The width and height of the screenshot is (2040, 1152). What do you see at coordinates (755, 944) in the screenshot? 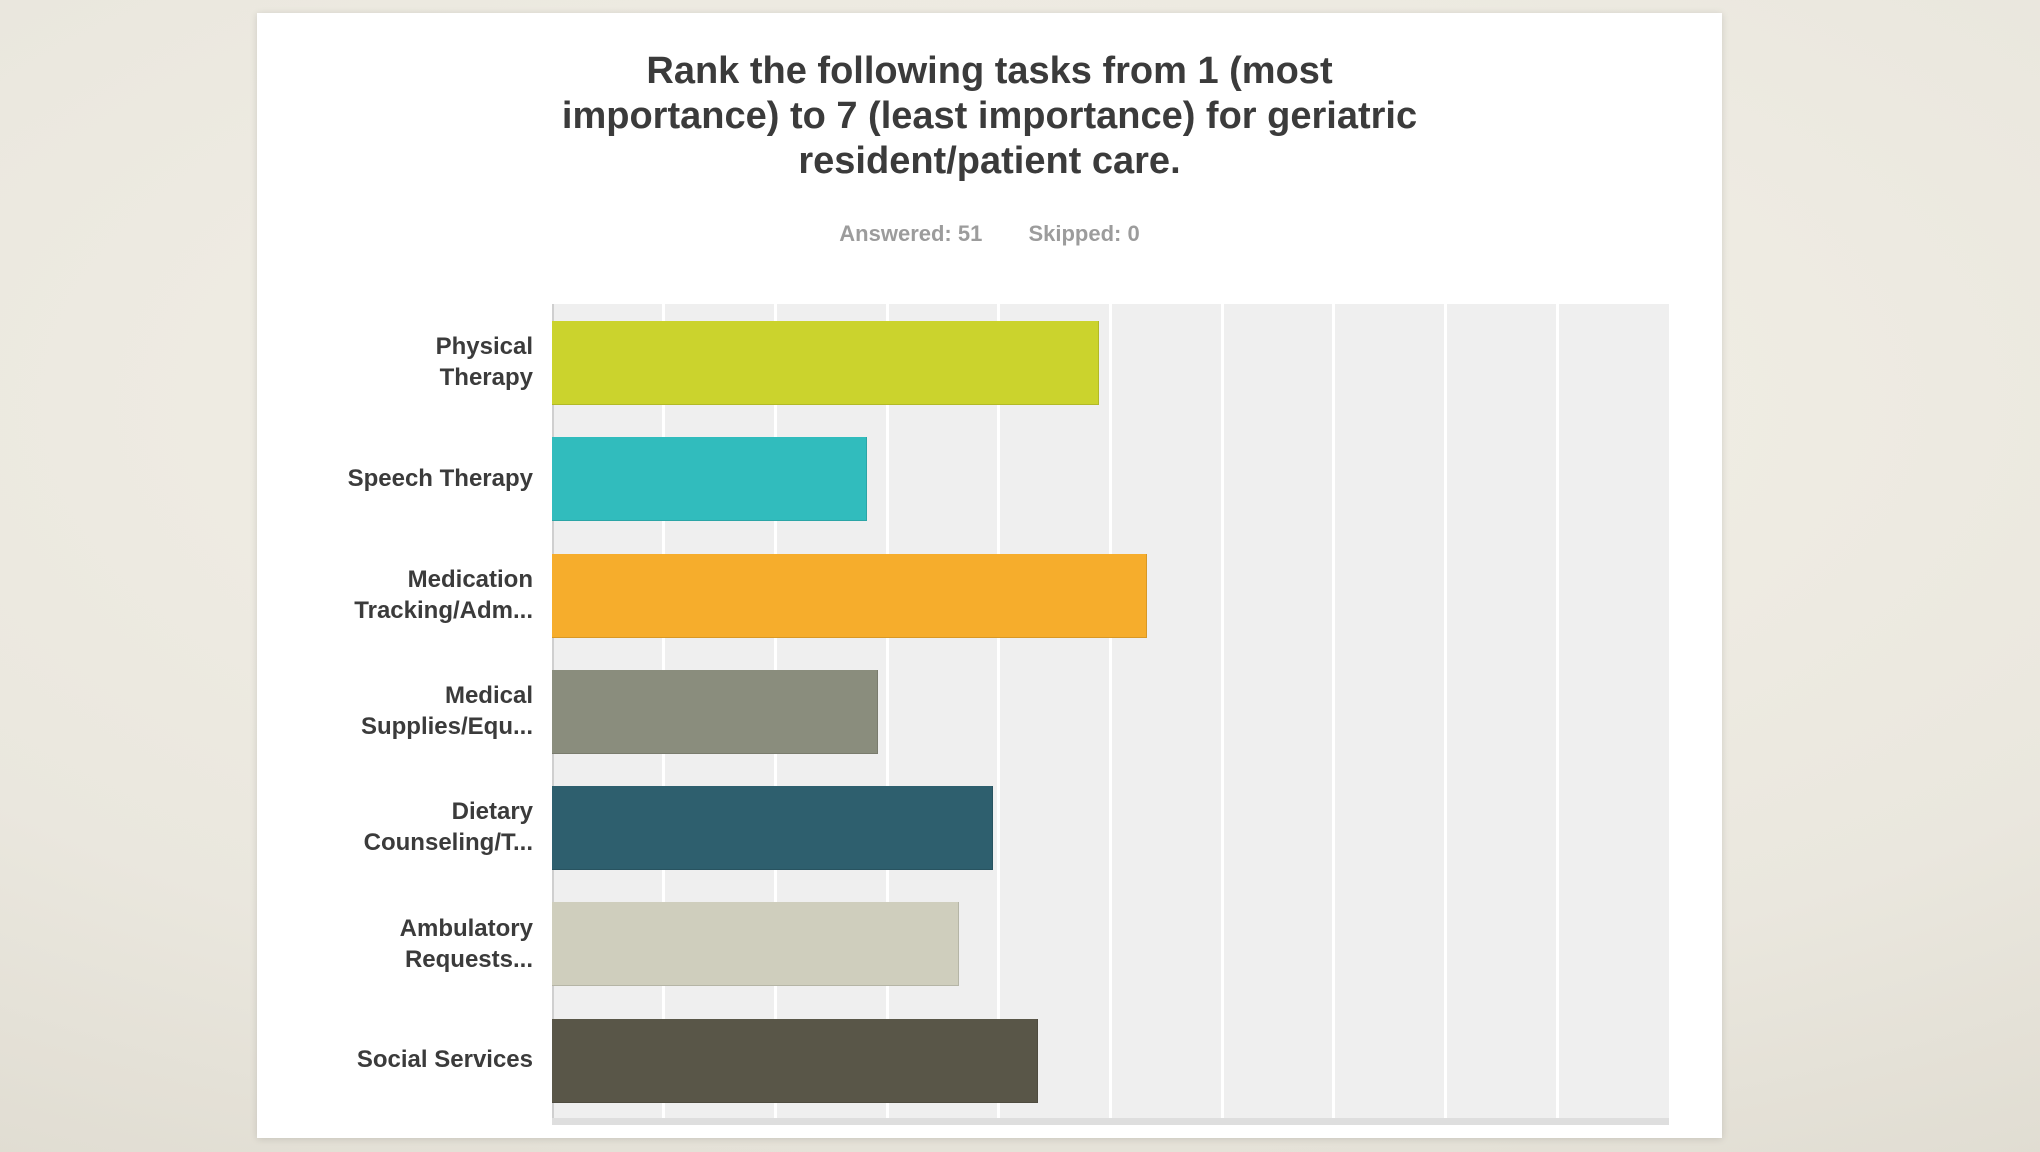
I see `bar-ambulatory-requests` at bounding box center [755, 944].